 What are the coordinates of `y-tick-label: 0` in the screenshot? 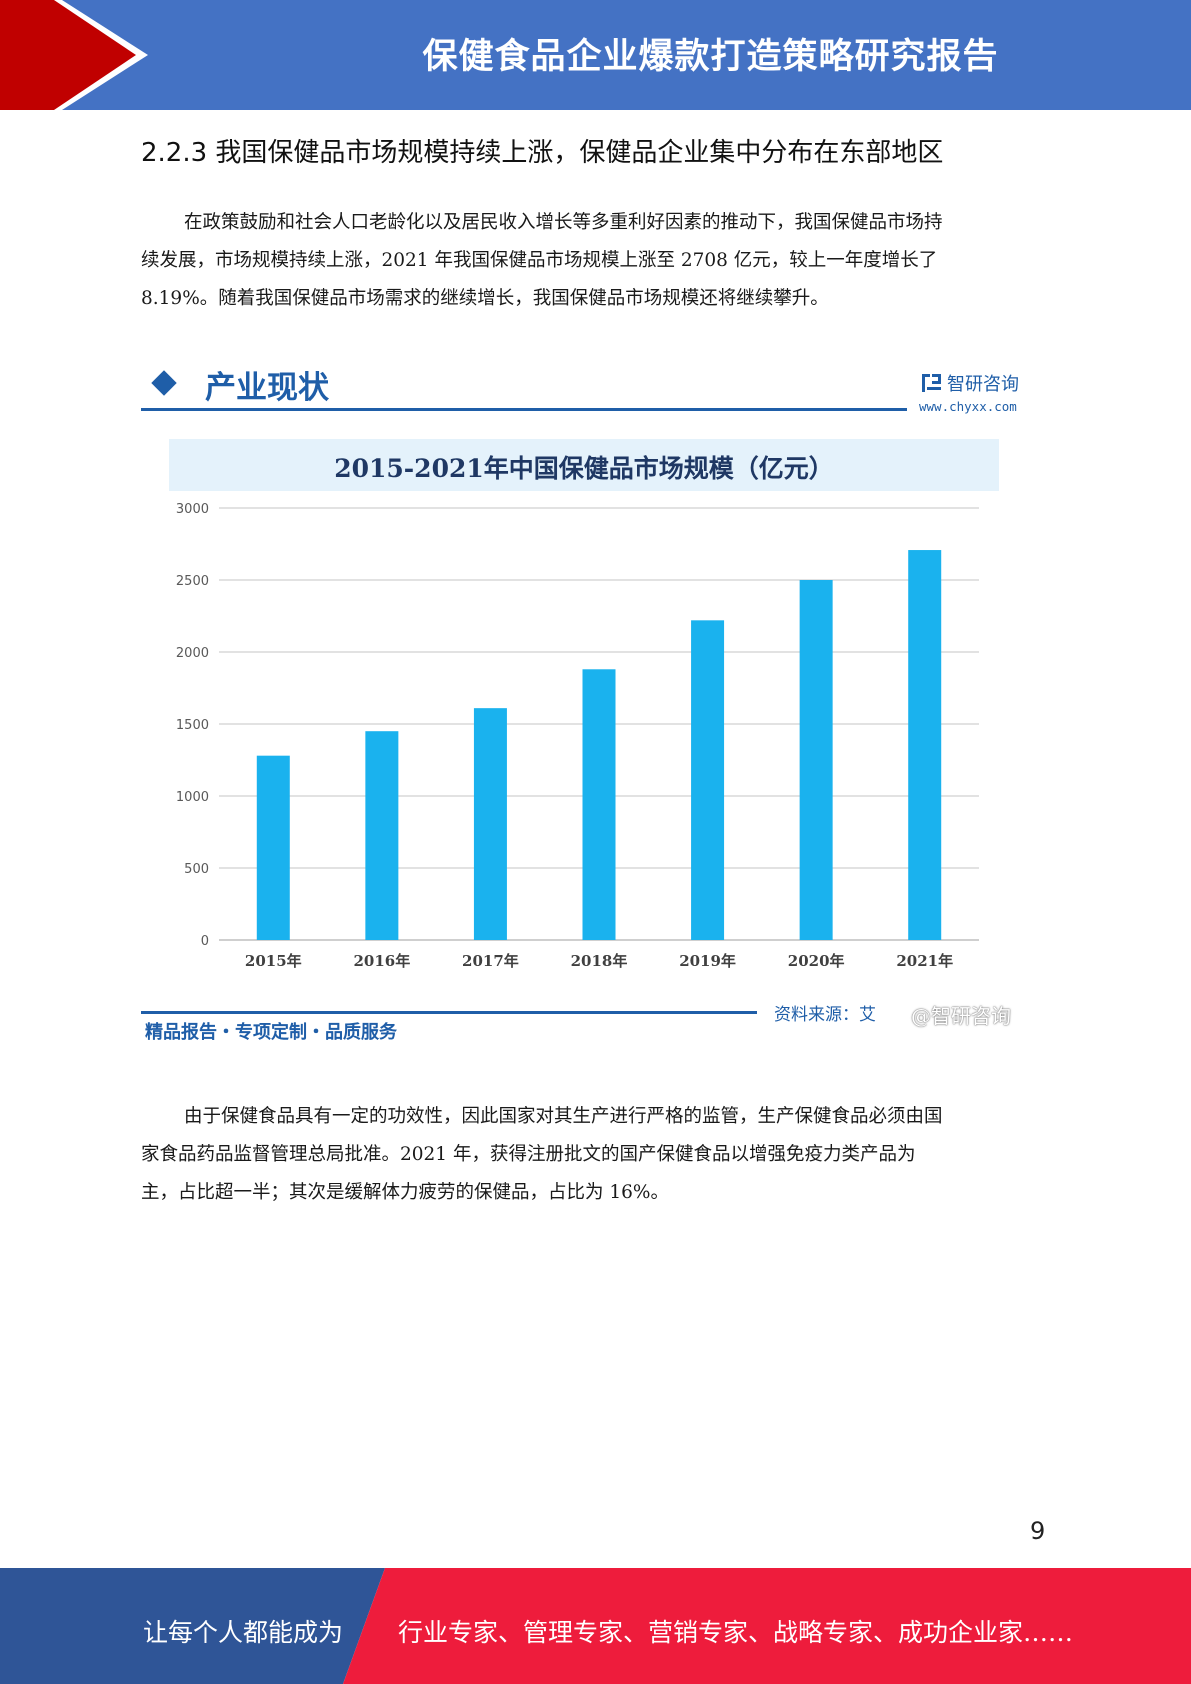 It's located at (205, 941).